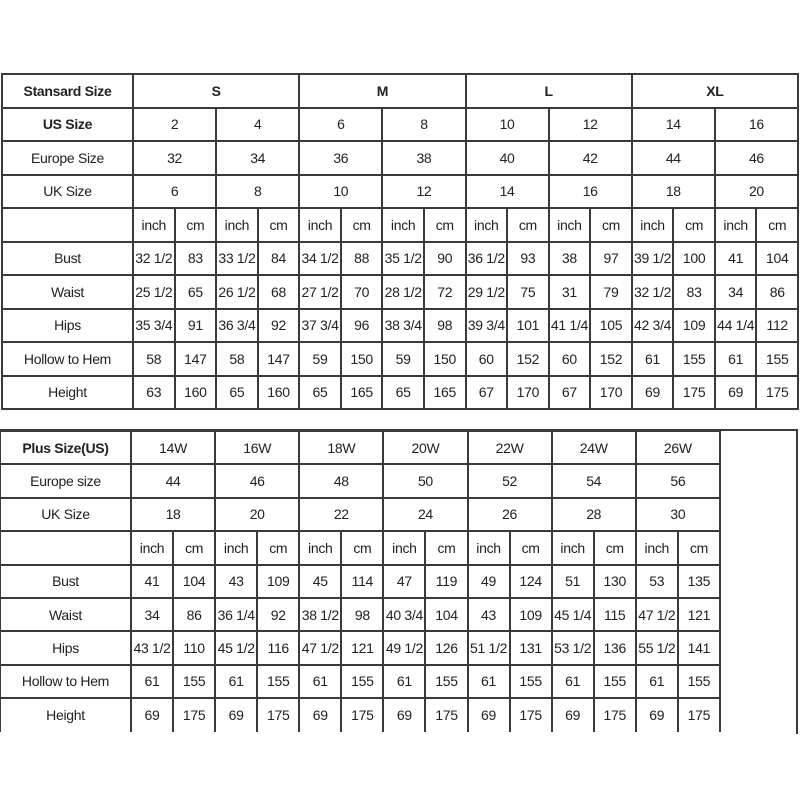  What do you see at coordinates (488, 648) in the screenshot?
I see `measurement-value: 51 1/2` at bounding box center [488, 648].